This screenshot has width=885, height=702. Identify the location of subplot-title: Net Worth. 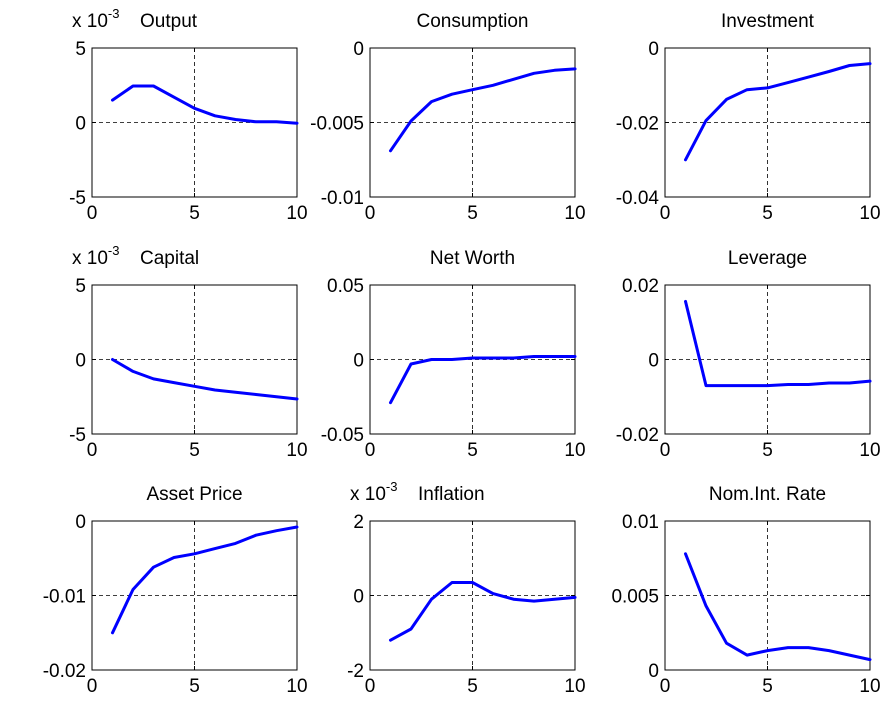
(472, 258).